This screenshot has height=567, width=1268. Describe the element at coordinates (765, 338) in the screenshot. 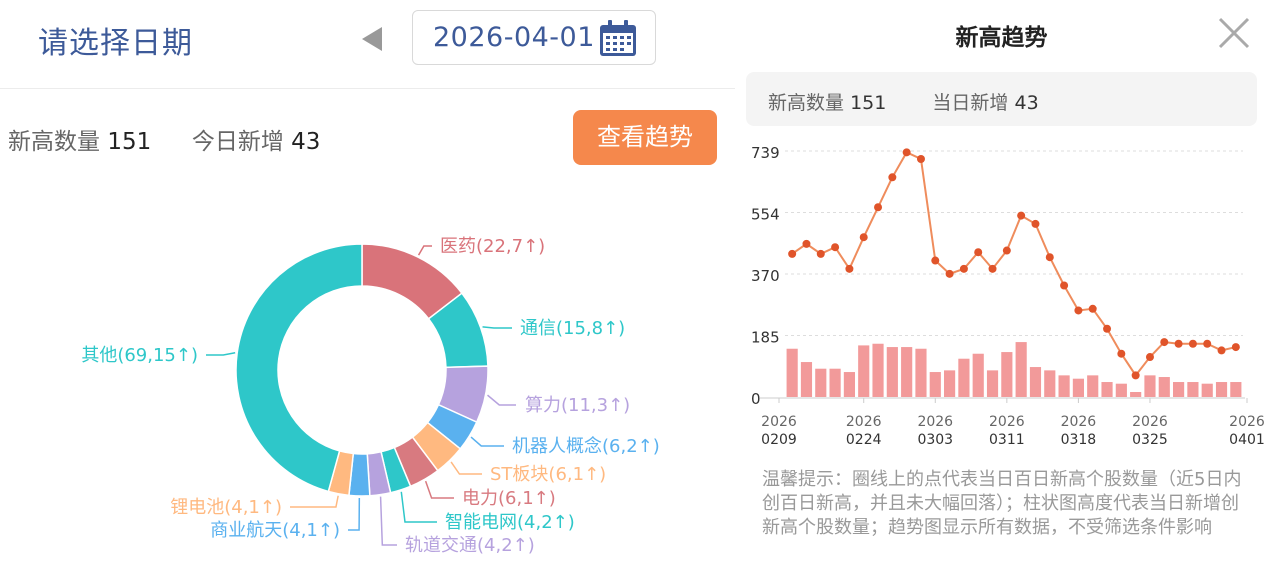

I see `y-tick-label: 185` at that location.